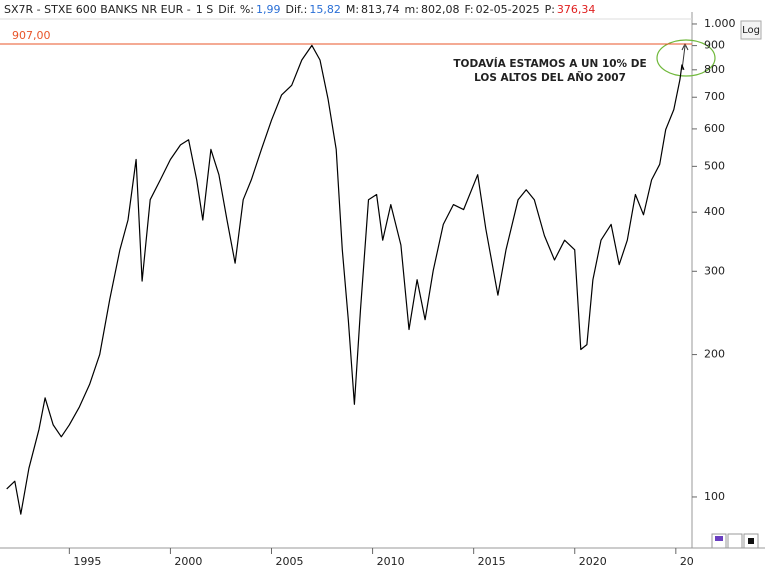 The width and height of the screenshot is (765, 571). I want to click on y-tick-label: 1.000, so click(720, 23).